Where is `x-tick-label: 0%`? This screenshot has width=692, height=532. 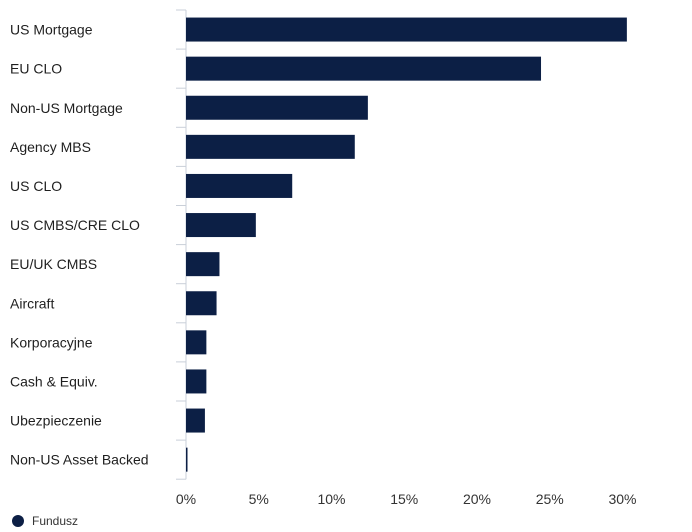
x-tick-label: 0% is located at coordinates (186, 499).